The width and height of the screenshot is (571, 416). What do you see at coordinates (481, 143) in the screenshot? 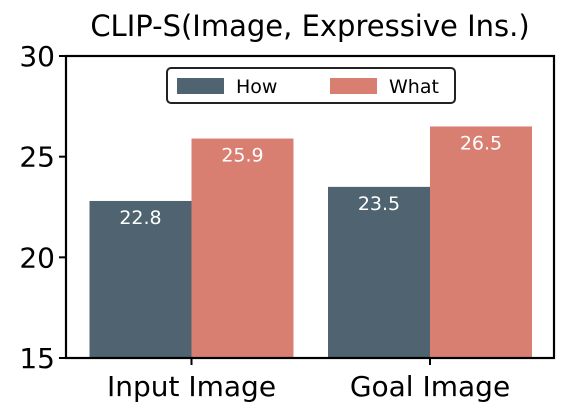
I see `data-label-what-2: 26.5` at bounding box center [481, 143].